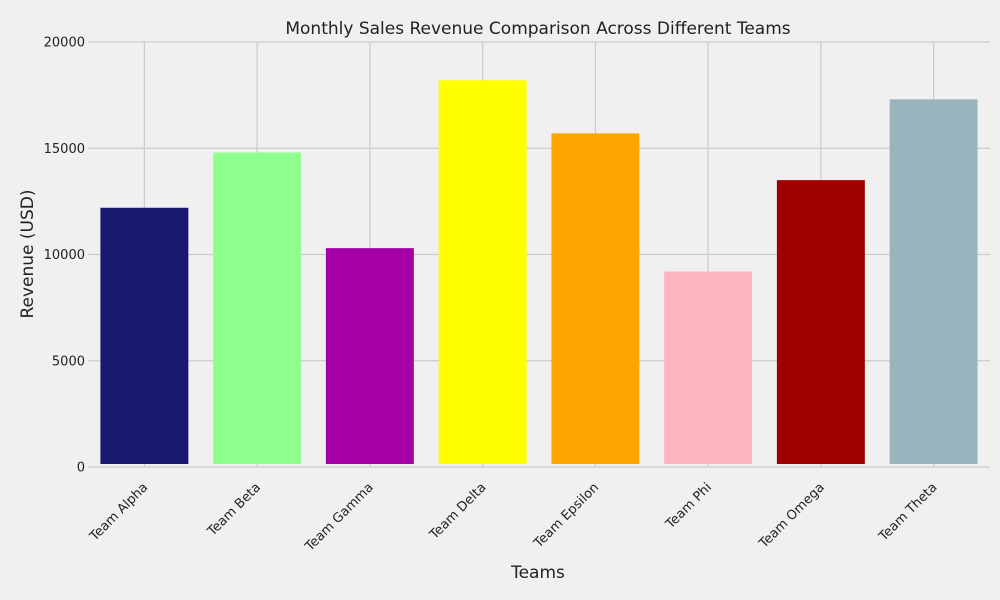  Describe the element at coordinates (820, 322) in the screenshot. I see `bar-team-omega` at that location.